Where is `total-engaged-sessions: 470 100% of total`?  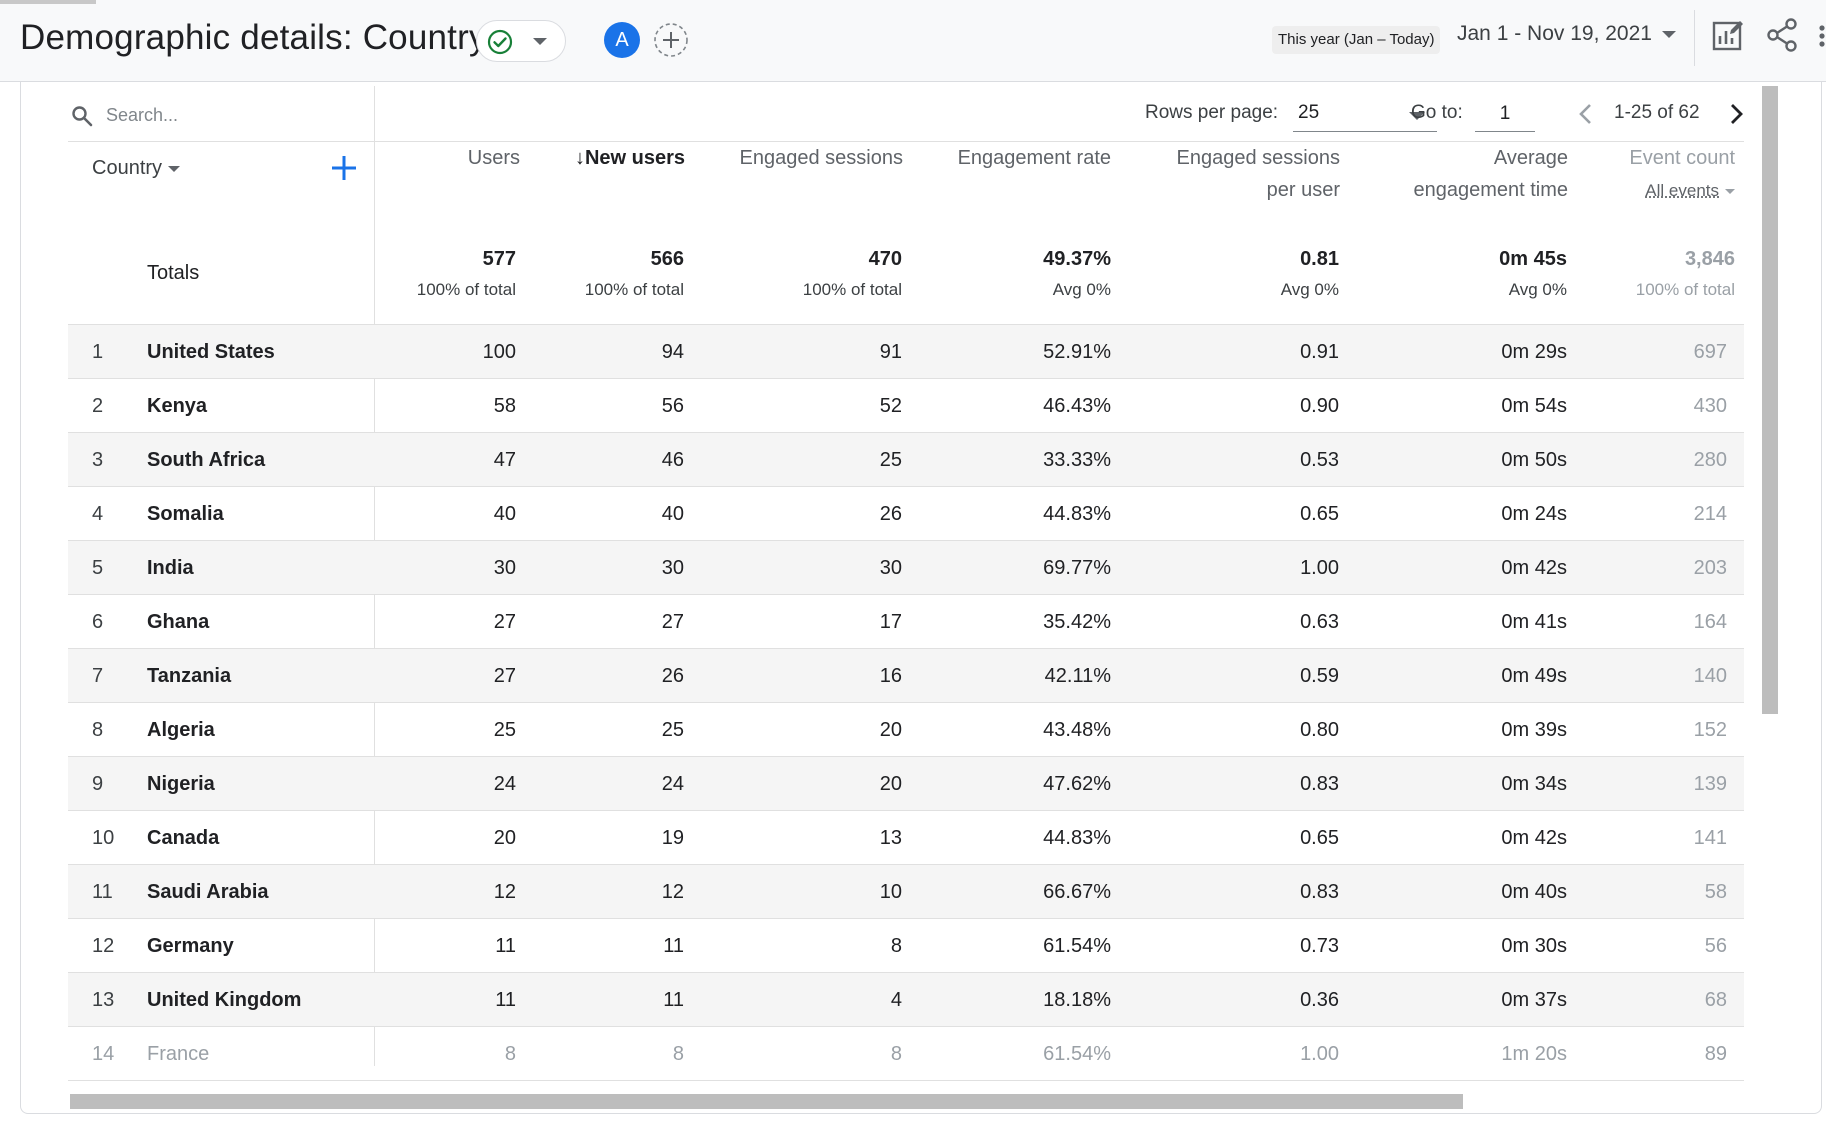
total-engaged-sessions: 470 100% of total is located at coordinates (831, 277).